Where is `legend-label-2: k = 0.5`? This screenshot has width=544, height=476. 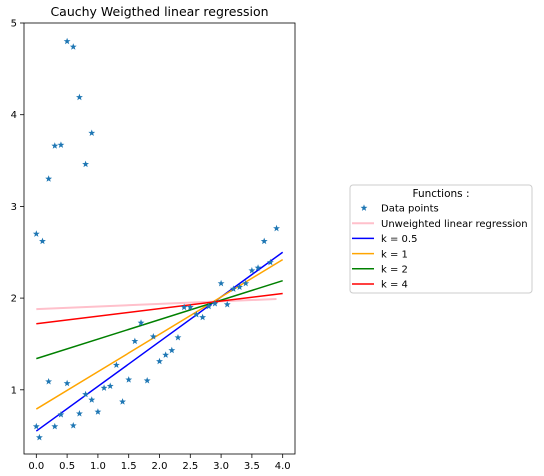 legend-label-2: k = 0.5 is located at coordinates (399, 239).